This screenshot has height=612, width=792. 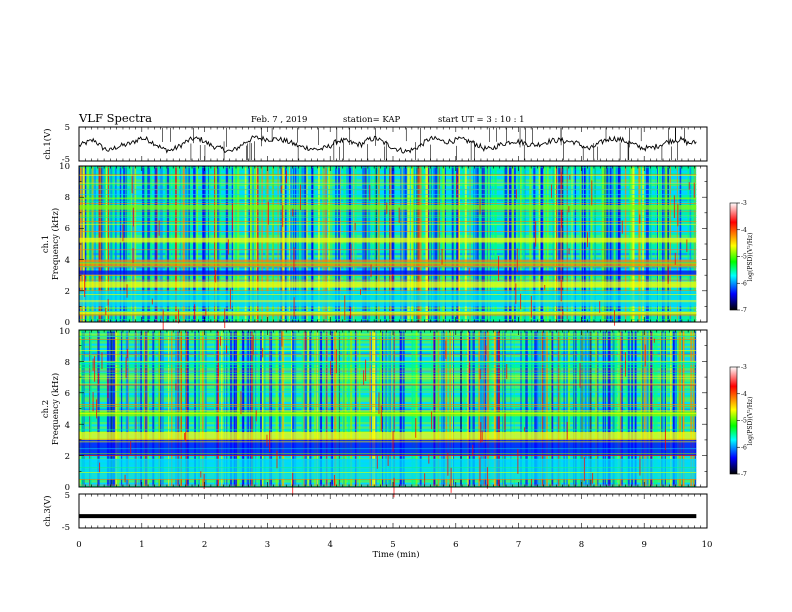 I want to click on time-tick-label: 4, so click(x=329, y=545).